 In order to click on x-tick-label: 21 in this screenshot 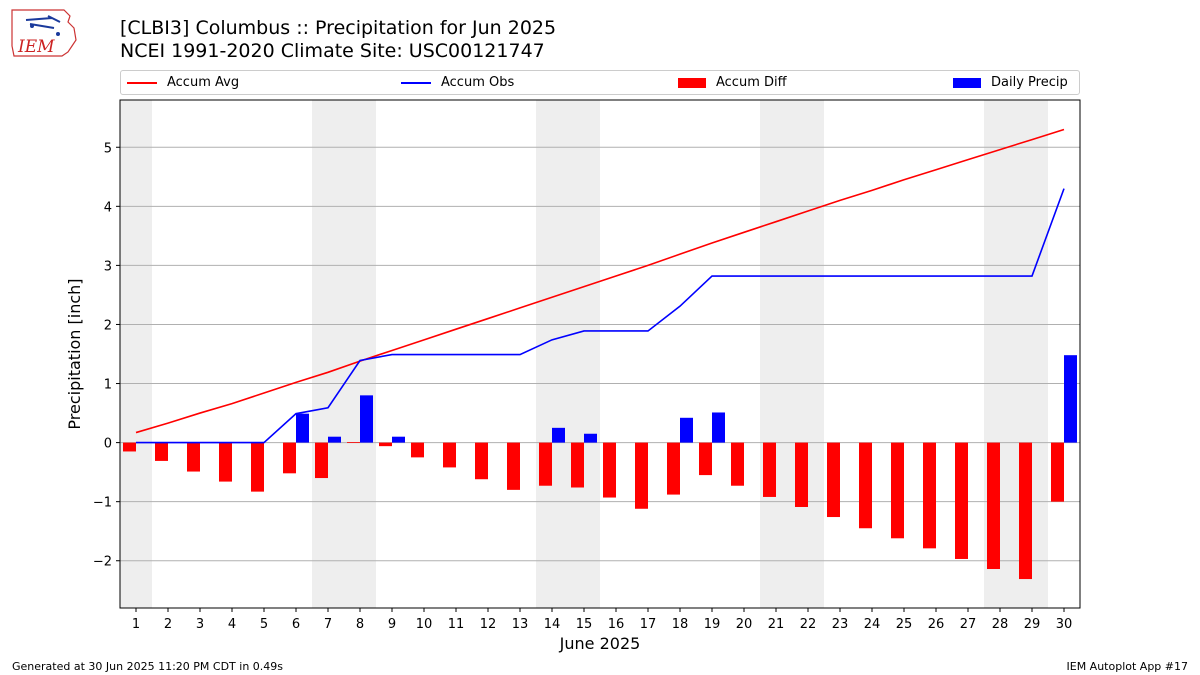, I will do `click(776, 624)`.